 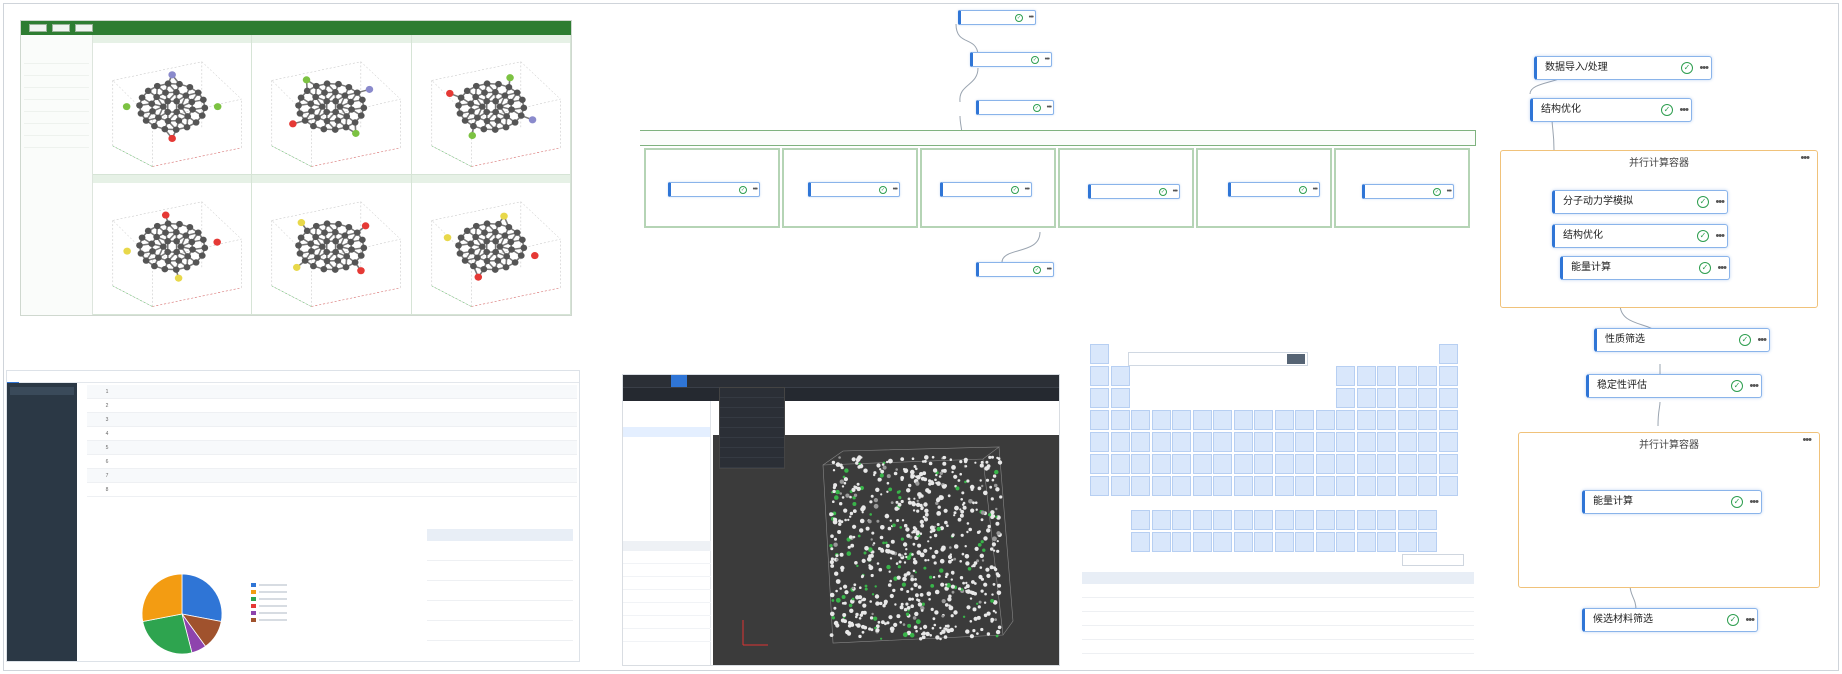 What do you see at coordinates (1296, 359) in the screenshot?
I see `search-button` at bounding box center [1296, 359].